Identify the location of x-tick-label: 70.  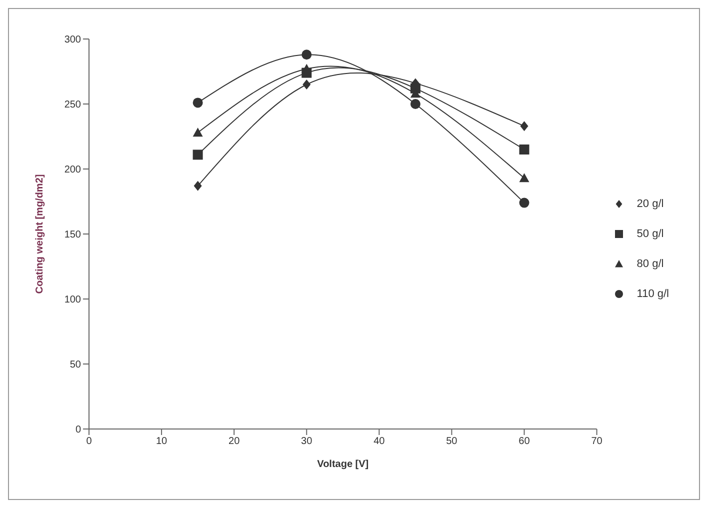
(597, 442).